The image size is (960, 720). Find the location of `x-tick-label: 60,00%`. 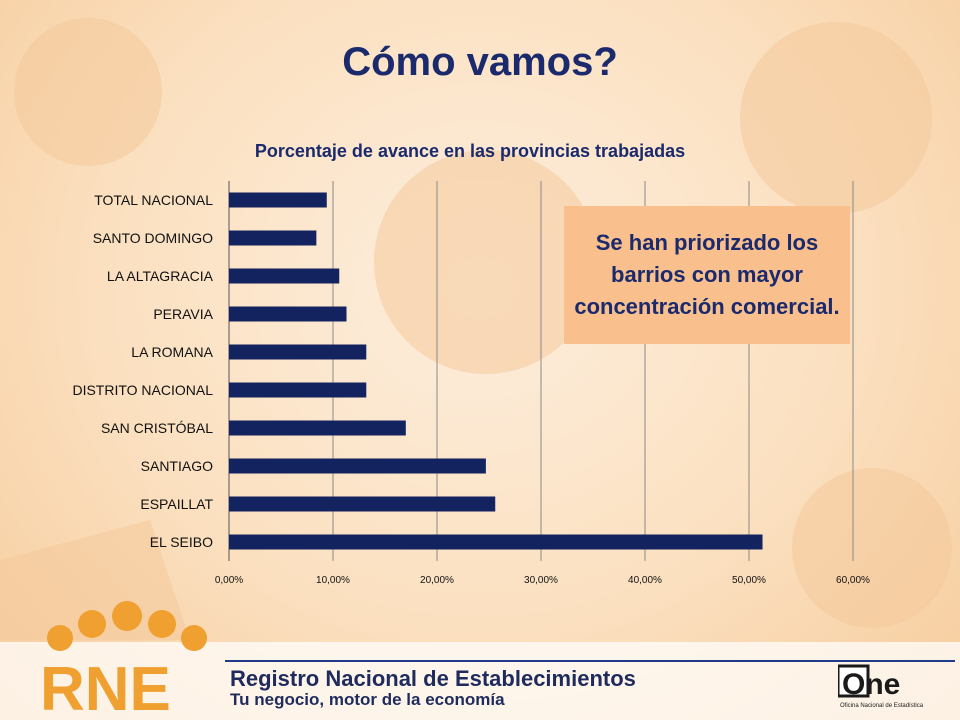

x-tick-label: 60,00% is located at coordinates (853, 580).